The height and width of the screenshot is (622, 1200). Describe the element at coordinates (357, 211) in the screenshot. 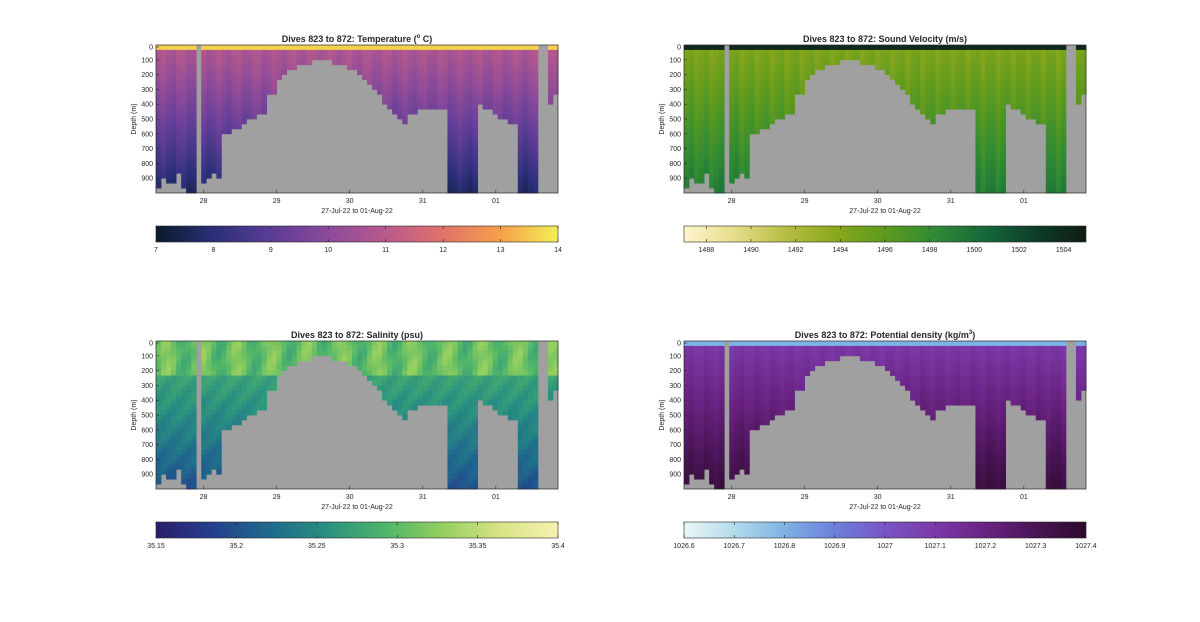

I see `x-axis-label: 27-Jul-22 to 01-Aug-22` at that location.